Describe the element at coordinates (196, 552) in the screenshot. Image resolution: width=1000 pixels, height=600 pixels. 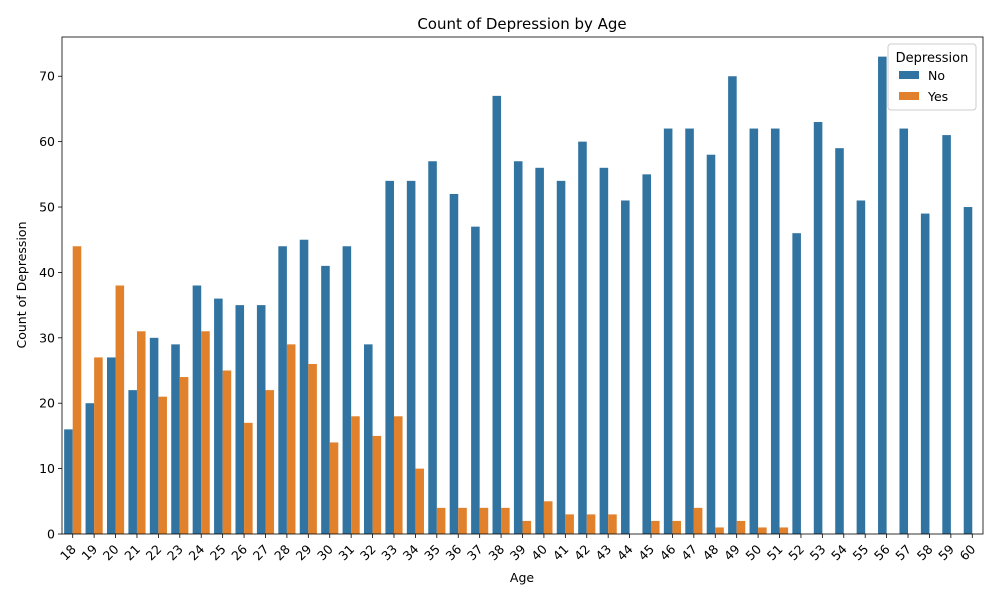
I see `x-tick-label: 24` at that location.